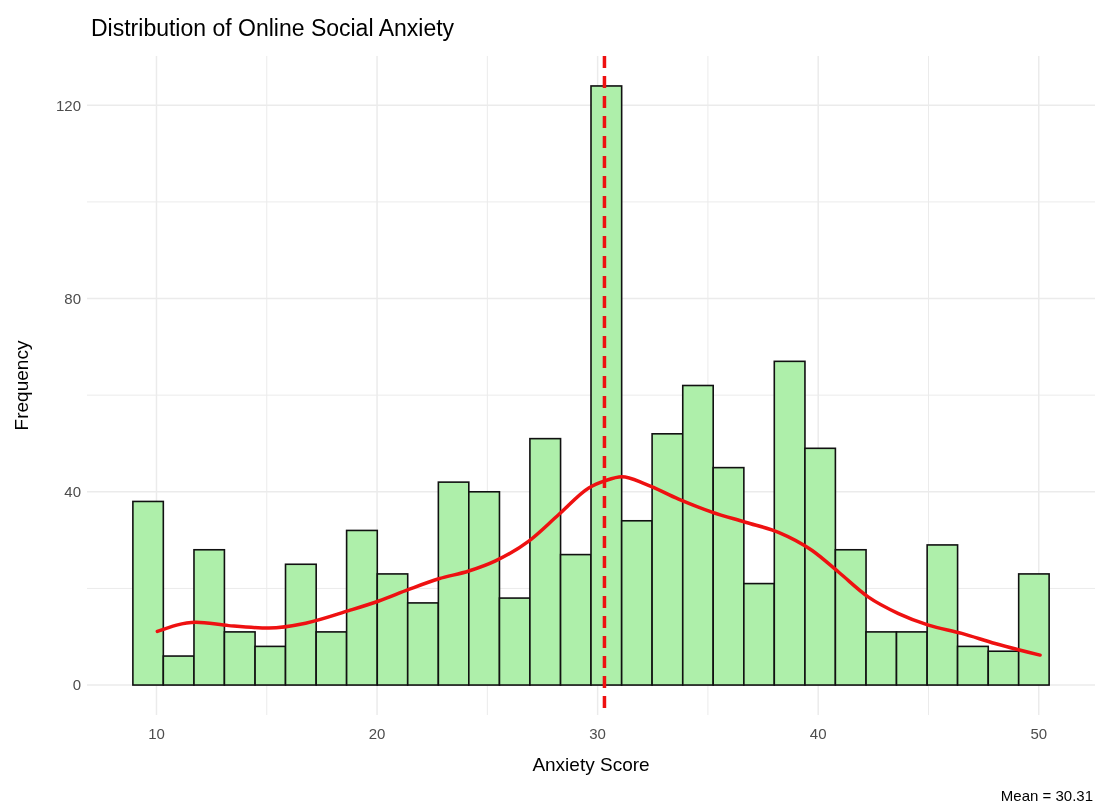  I want to click on chart-title: Distribution of Online Social Anxiety, so click(273, 28).